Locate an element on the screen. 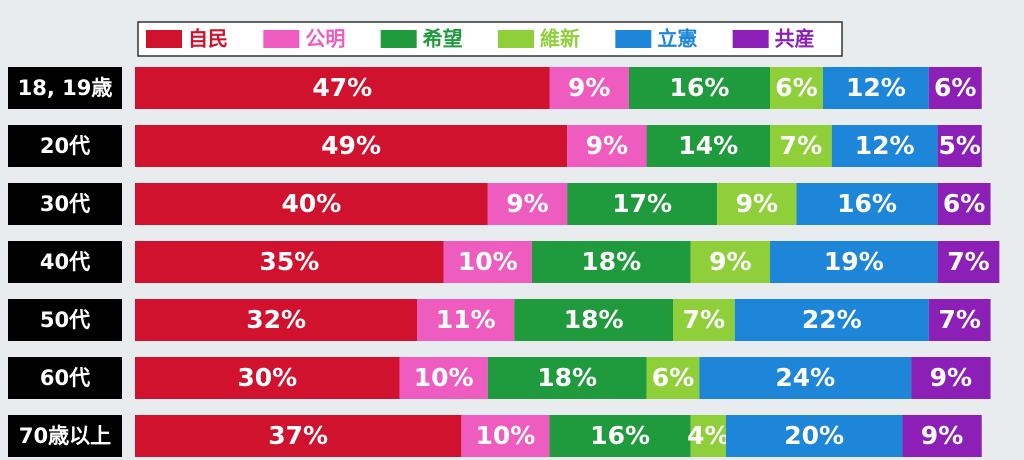 This screenshot has height=460, width=1024. value-label: 49% is located at coordinates (351, 145).